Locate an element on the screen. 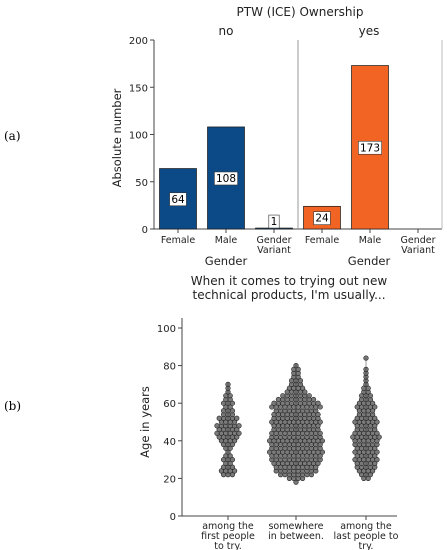 Image resolution: width=447 pixels, height=550 pixels. category-label-no-0: Female is located at coordinates (178, 240).